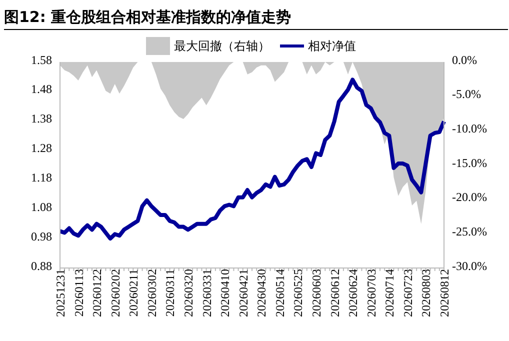 The width and height of the screenshot is (509, 341). Describe the element at coordinates (256, 19) in the screenshot. I see `chart-title: 图12: 重仓股组合相对基准指数的净值走势` at that location.